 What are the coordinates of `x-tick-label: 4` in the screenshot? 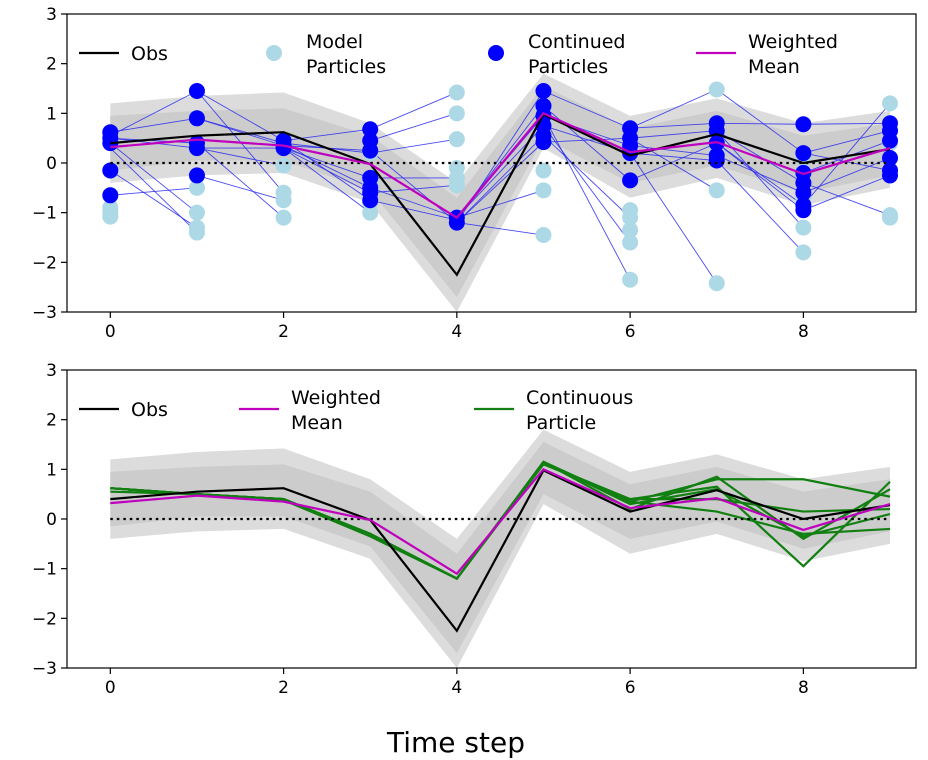 It's located at (456, 332).